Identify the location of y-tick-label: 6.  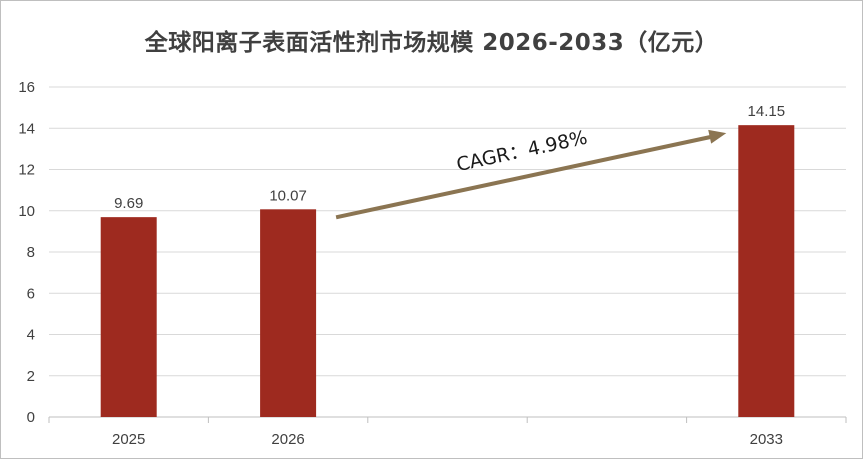
(31, 293).